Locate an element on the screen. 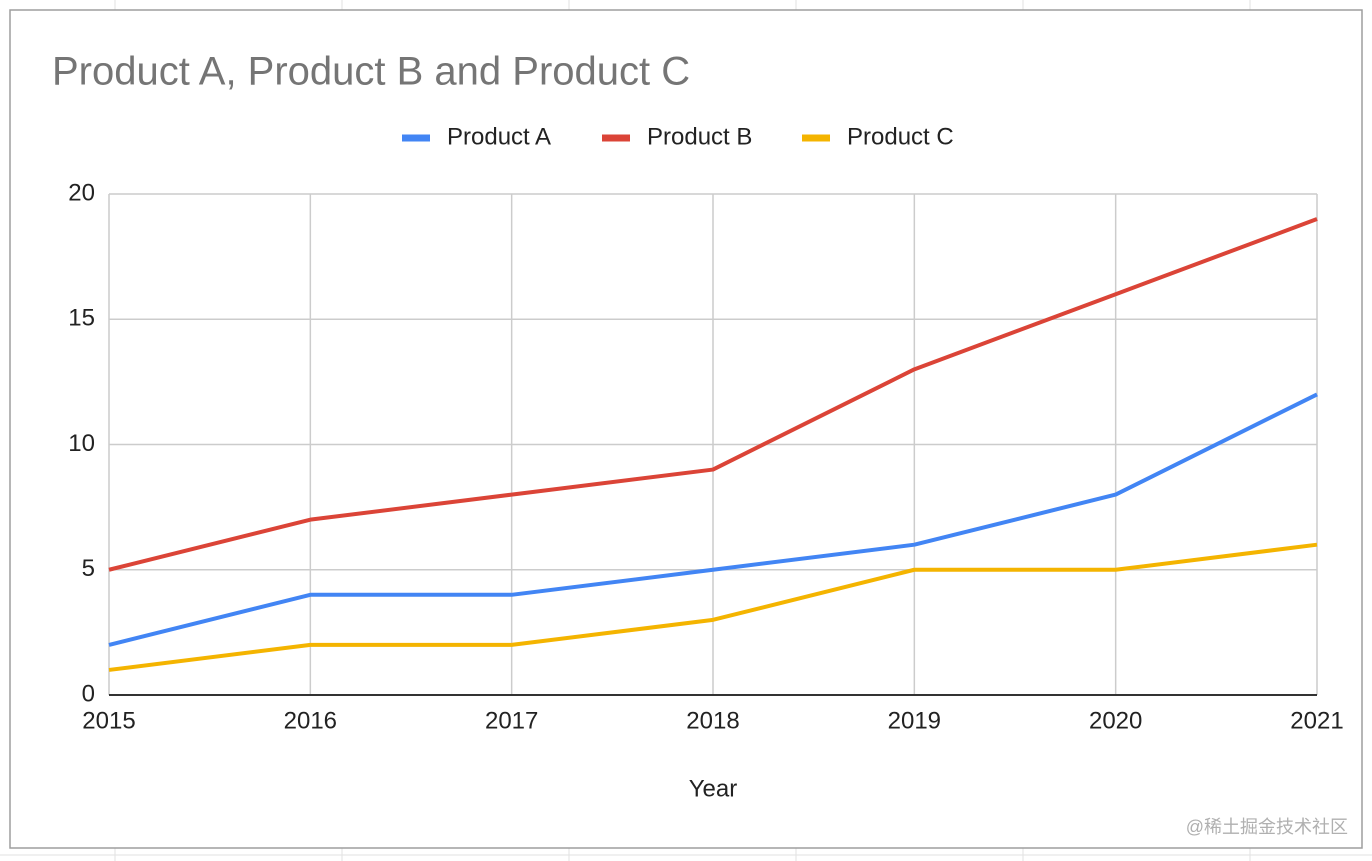  legend-label: Product B is located at coordinates (699, 136).